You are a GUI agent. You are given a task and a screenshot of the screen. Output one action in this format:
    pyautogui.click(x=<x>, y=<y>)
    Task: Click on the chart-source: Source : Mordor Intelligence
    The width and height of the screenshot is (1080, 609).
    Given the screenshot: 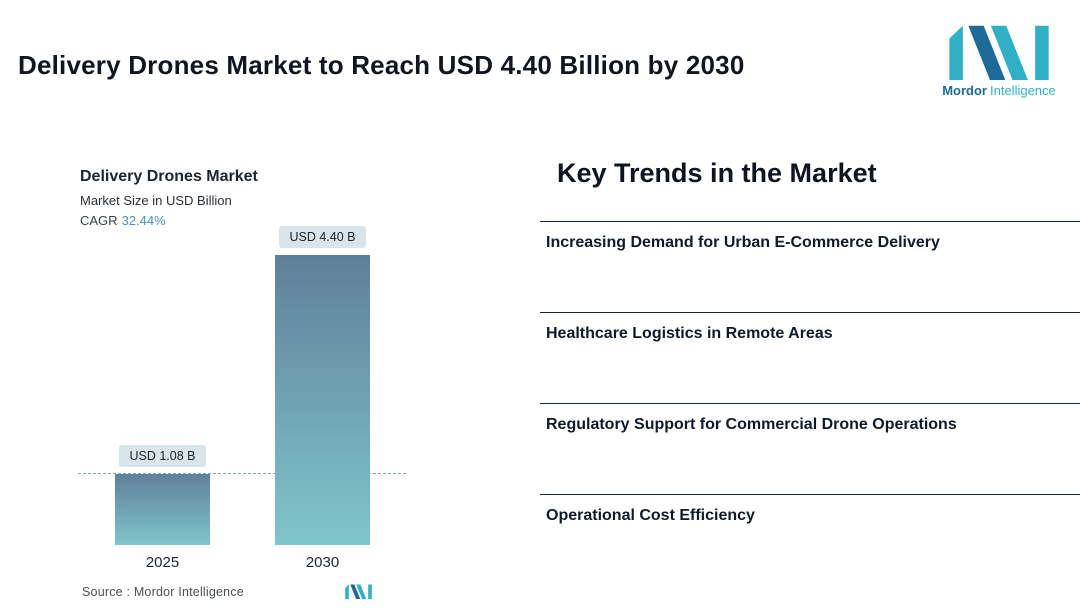 What is the action you would take?
    pyautogui.click(x=227, y=591)
    